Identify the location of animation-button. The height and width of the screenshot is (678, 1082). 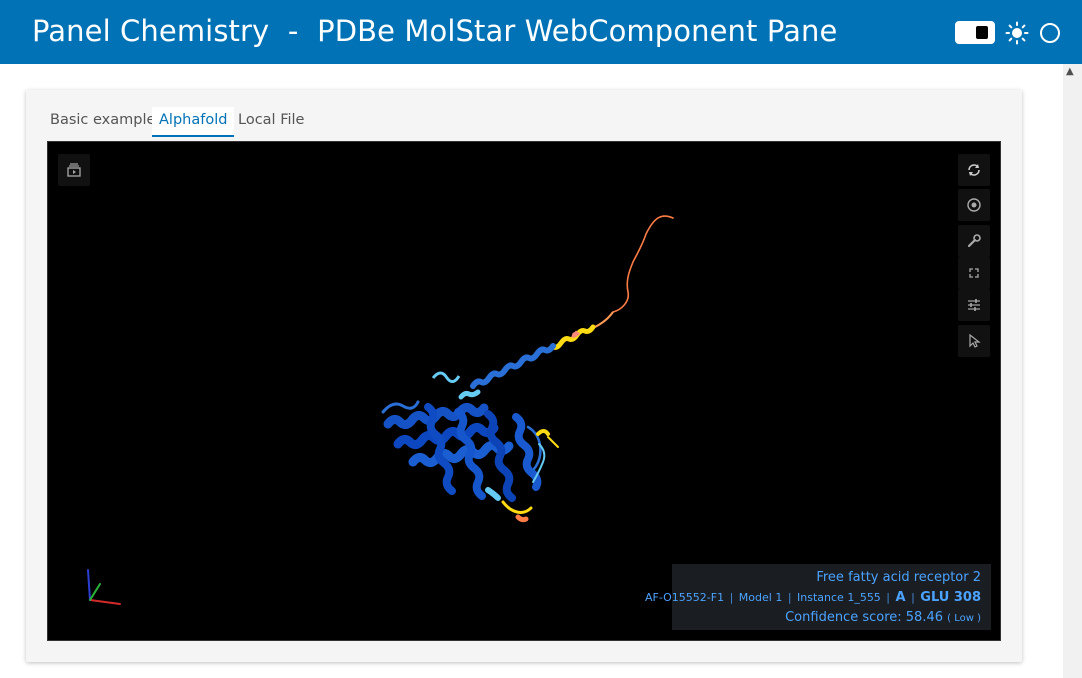
(74, 170).